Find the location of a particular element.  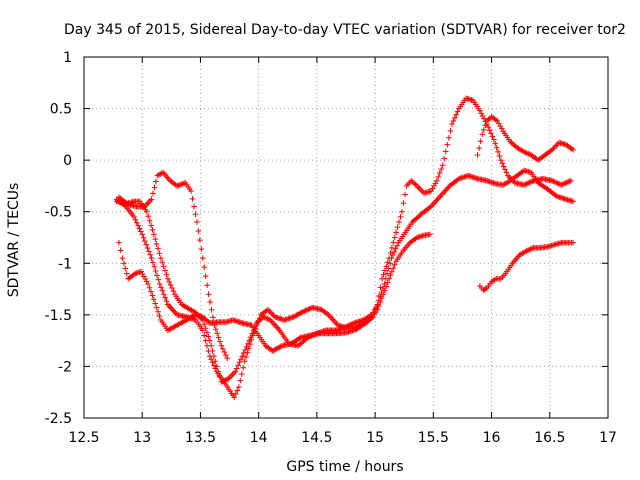

x-tick-label: 13 is located at coordinates (142, 438).